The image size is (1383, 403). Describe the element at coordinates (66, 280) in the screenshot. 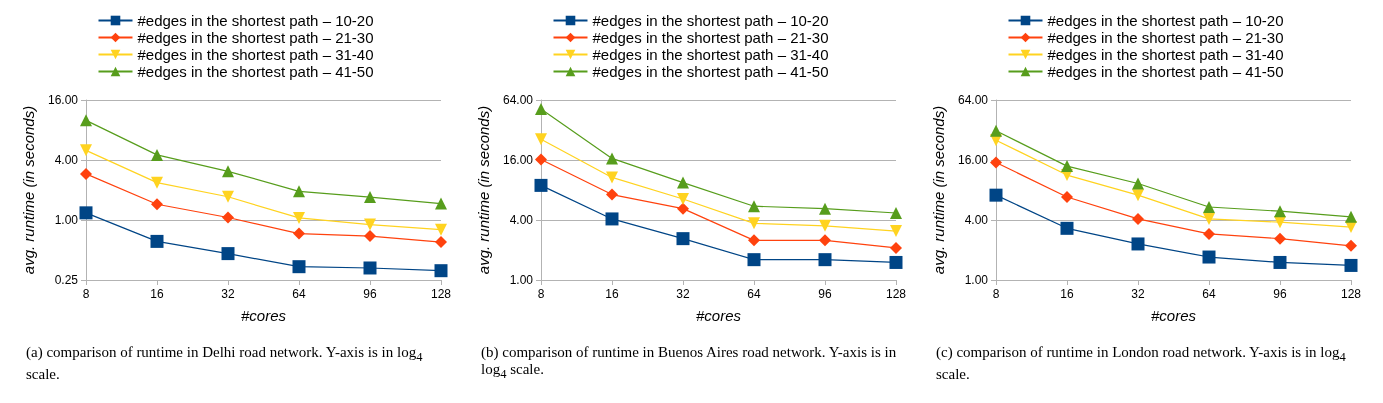

I see `y-tick-label: 0.25` at that location.